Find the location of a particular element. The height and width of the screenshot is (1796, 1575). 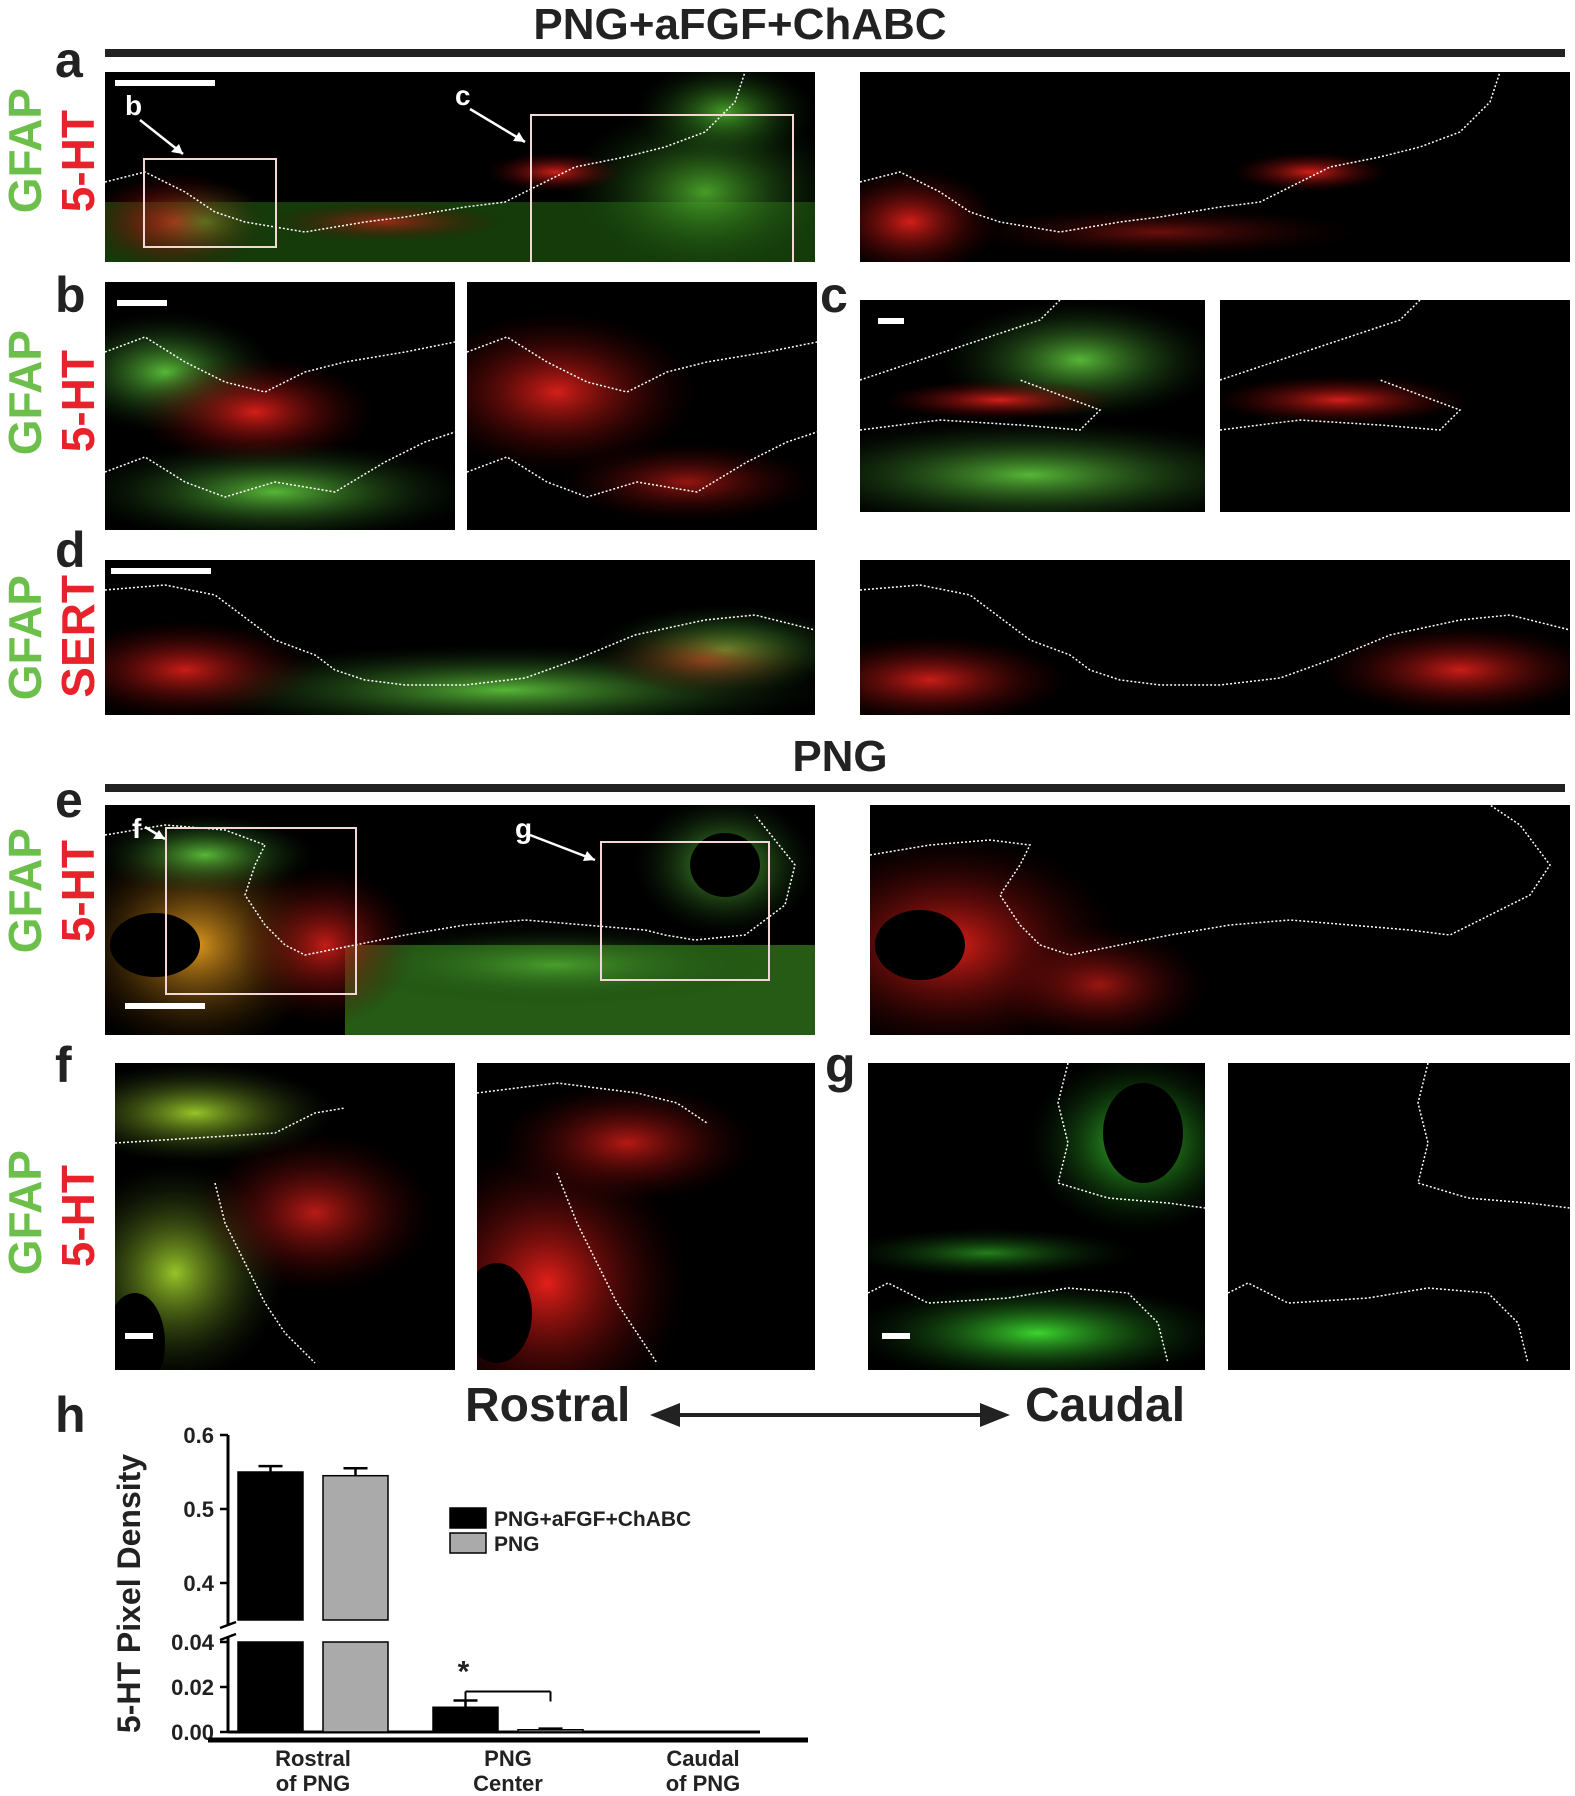

stain-label-green-f: GFAP is located at coordinates (25, 1213).